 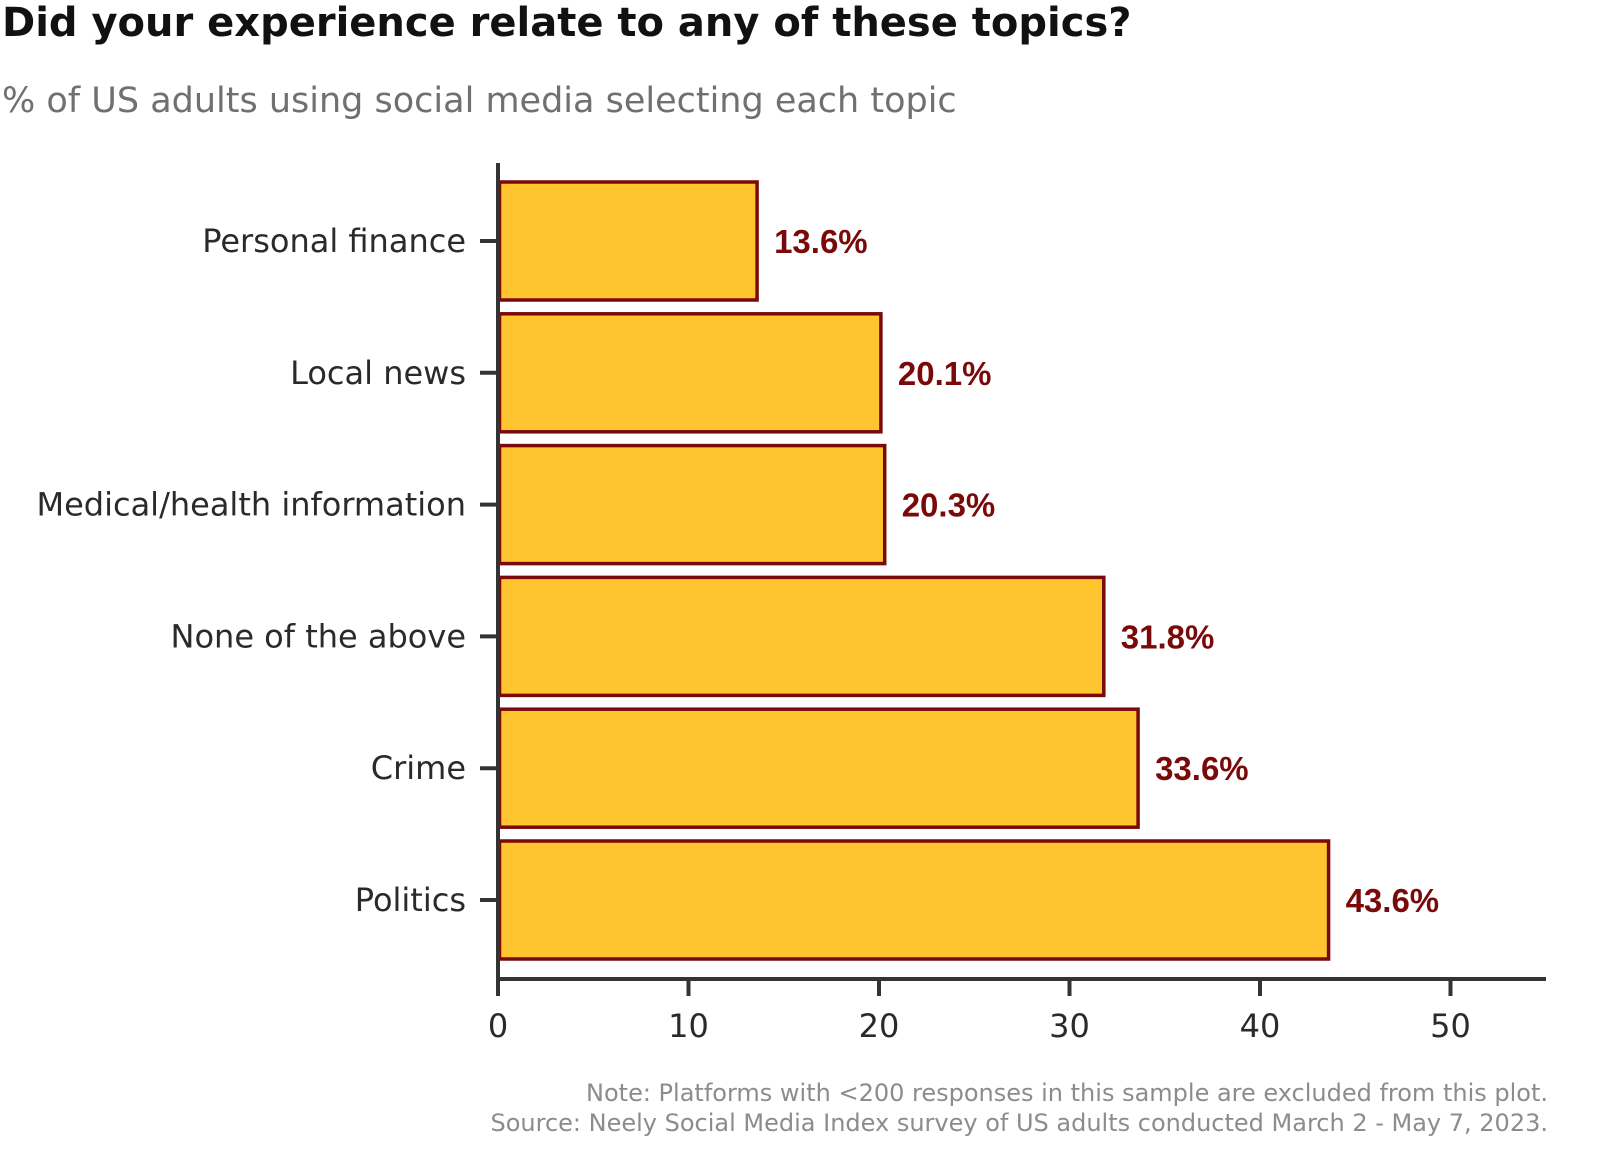 I want to click on bar-politics, so click(x=914, y=900).